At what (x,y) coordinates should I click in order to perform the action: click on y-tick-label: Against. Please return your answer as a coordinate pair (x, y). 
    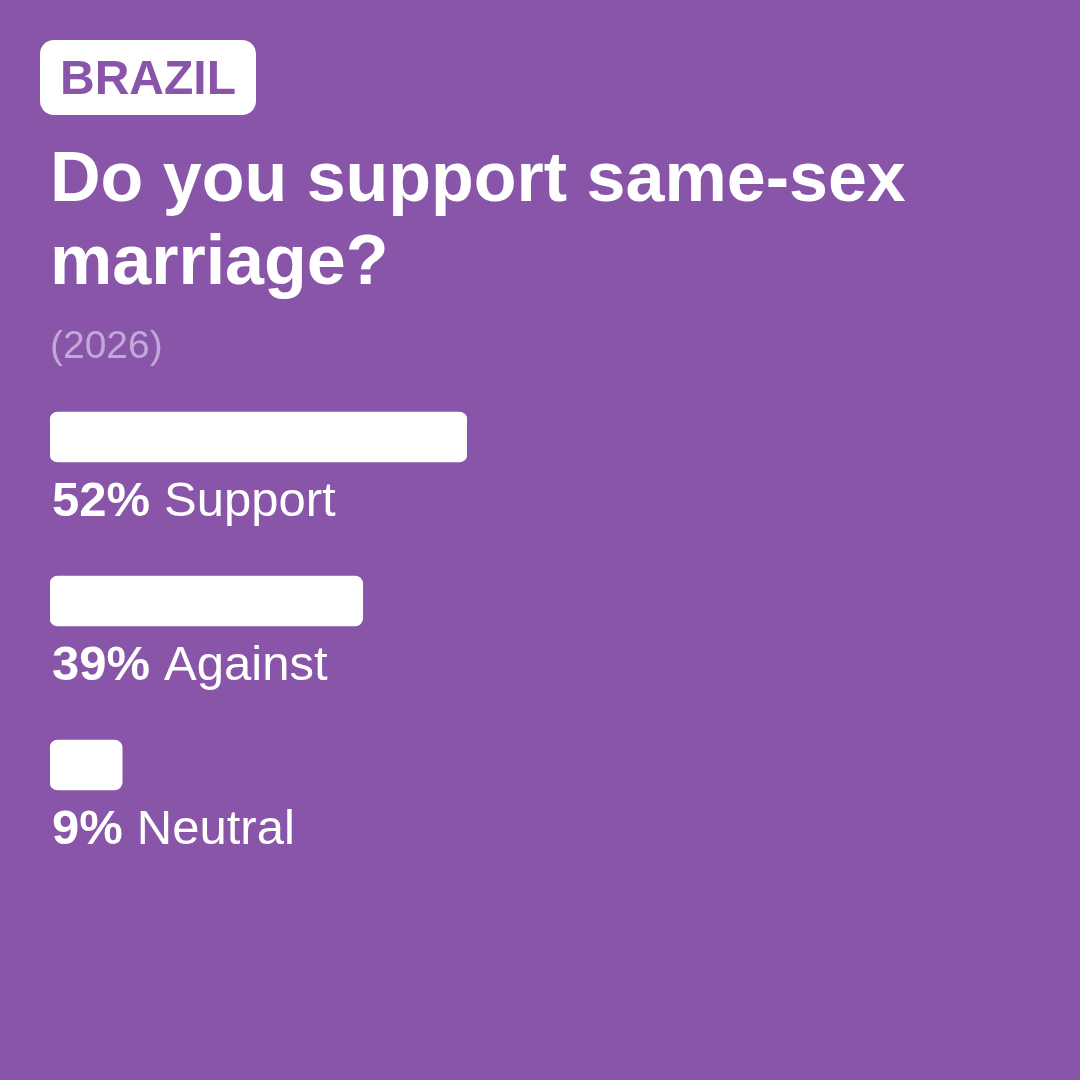
    Looking at the image, I should click on (246, 663).